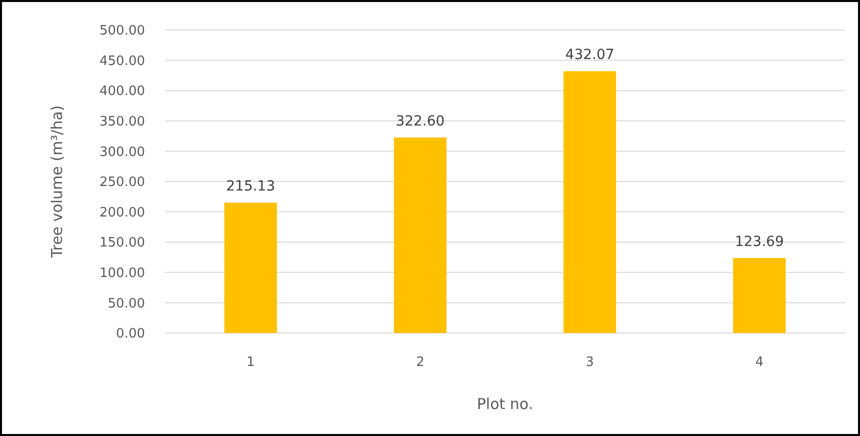 This screenshot has height=436, width=860. What do you see at coordinates (420, 362) in the screenshot?
I see `x-tick-label: 2` at bounding box center [420, 362].